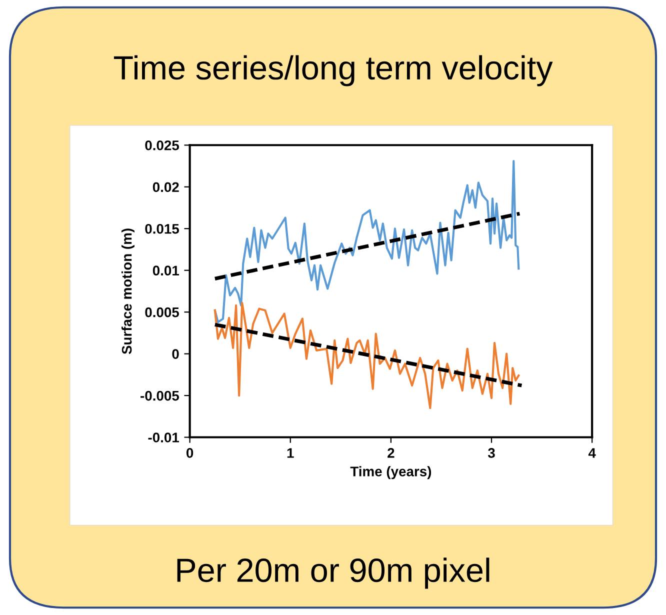 This screenshot has height=615, width=666. What do you see at coordinates (128, 291) in the screenshot?
I see `y-axis-title: Surface motion (m)` at bounding box center [128, 291].